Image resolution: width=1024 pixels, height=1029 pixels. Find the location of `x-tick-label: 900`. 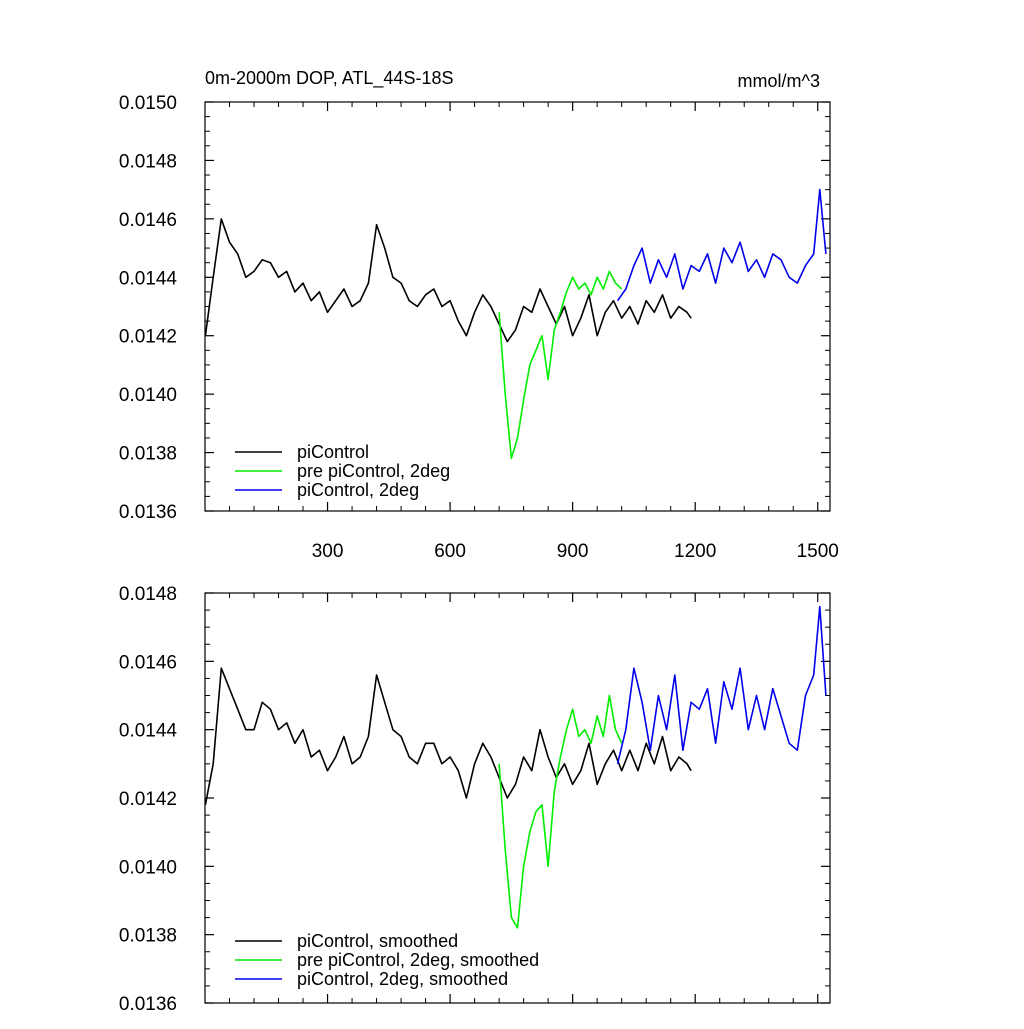

x-tick-label: 900 is located at coordinates (573, 551).